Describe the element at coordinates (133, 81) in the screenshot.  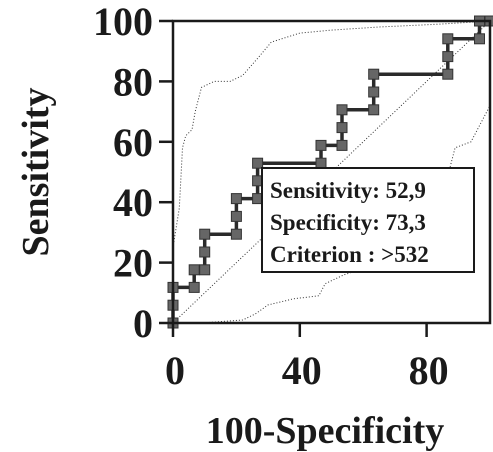
I see `y-tick-label-4: 80` at that location.